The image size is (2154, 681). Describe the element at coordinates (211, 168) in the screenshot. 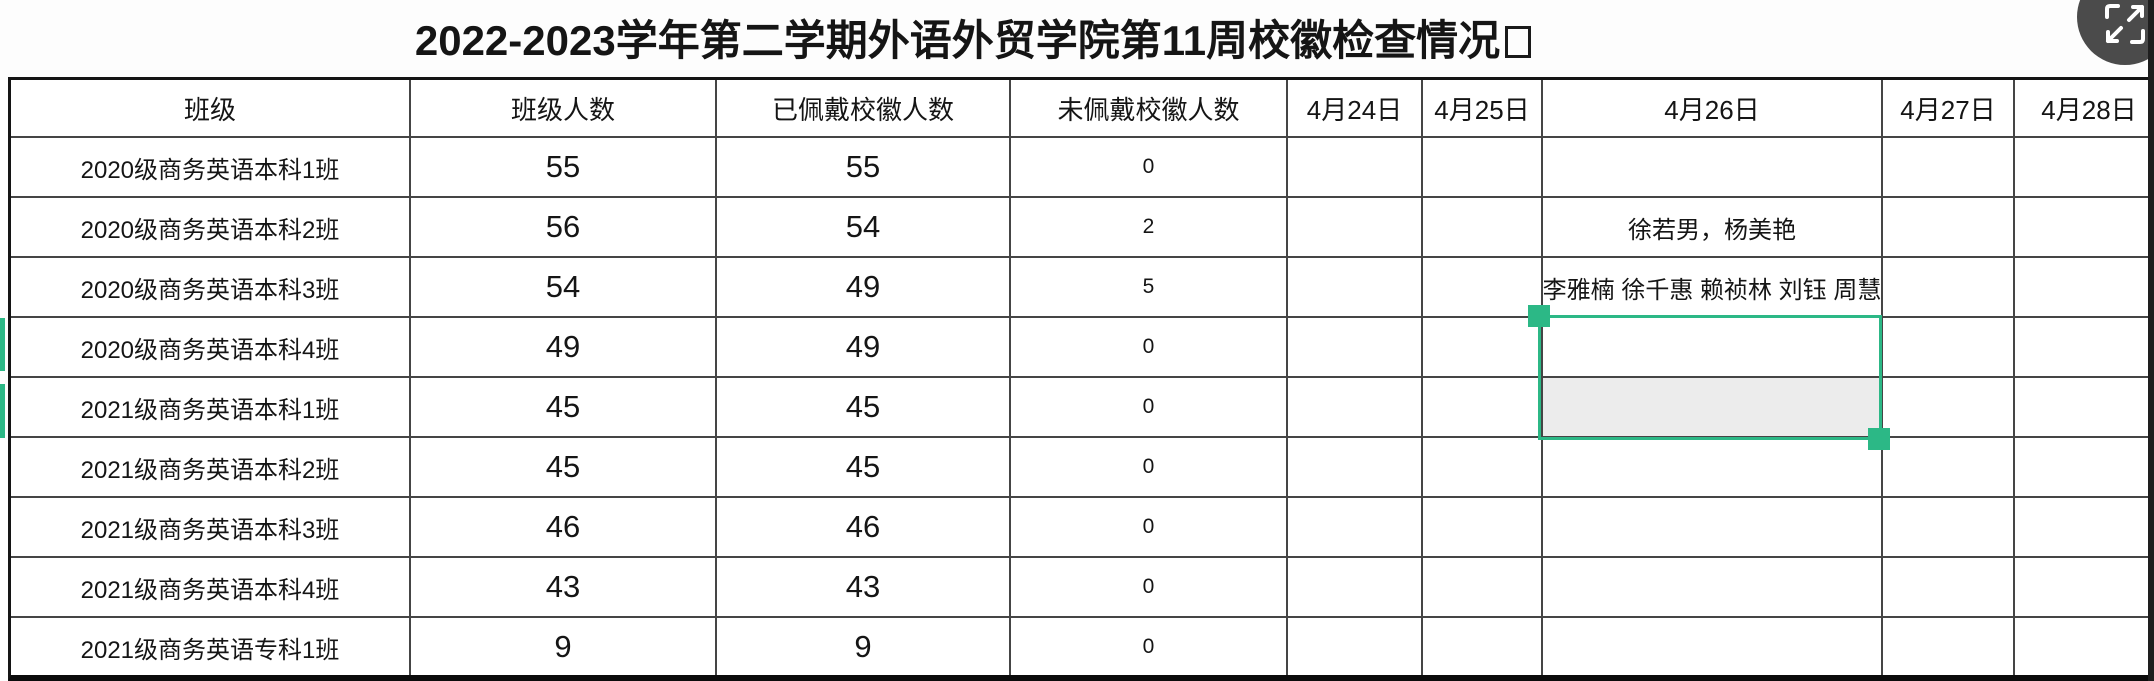

I see `cell-r1-c0: 2020级商务英语本科1班` at that location.